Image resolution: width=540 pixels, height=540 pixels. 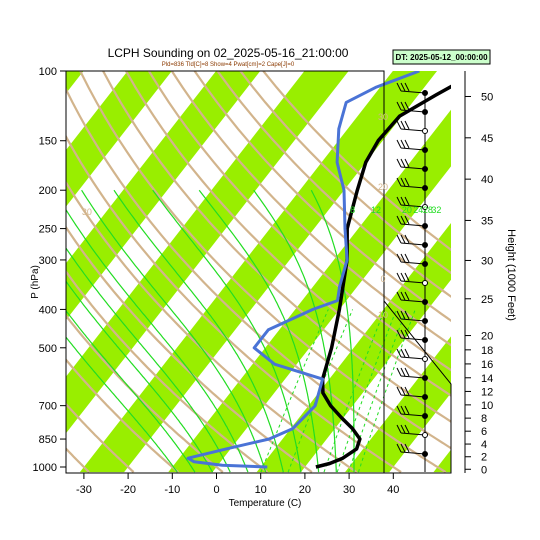 What do you see at coordinates (172, 490) in the screenshot?
I see `x-tick-label: -10` at bounding box center [172, 490].